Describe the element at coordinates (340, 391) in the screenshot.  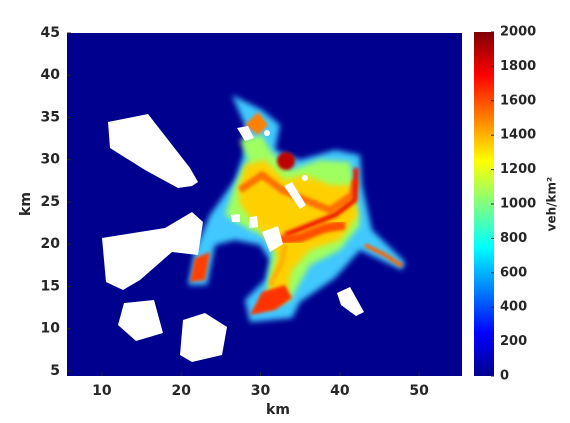
I see `x-tick-label: 40` at that location.